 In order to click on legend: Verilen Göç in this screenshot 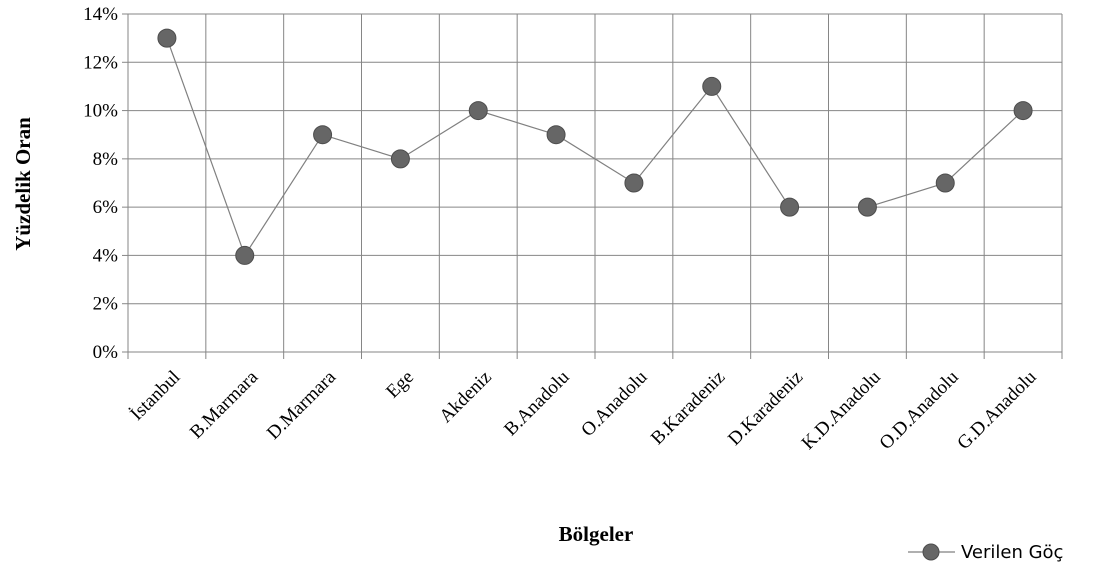, I will do `click(985, 552)`.